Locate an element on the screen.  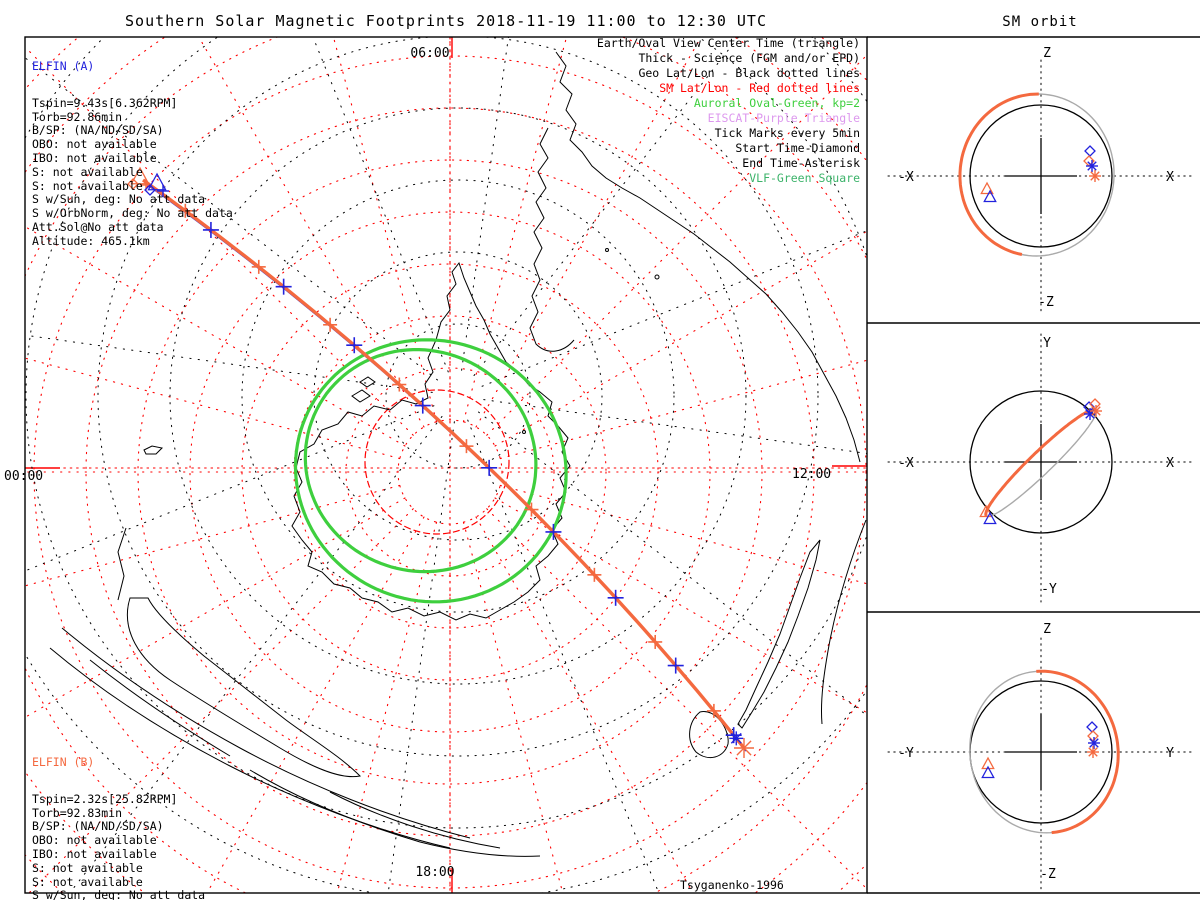
auroral-oval-outer is located at coordinates (430, 471).